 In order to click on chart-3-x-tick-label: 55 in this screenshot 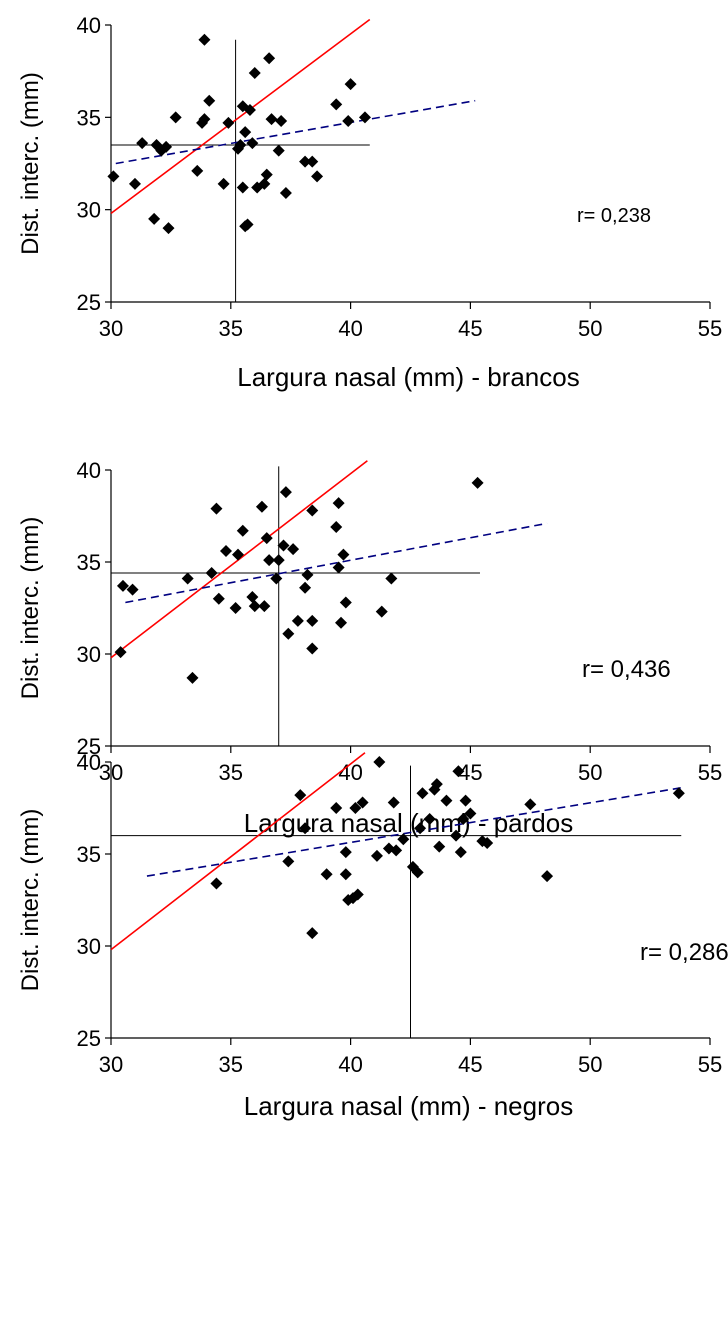, I will do `click(710, 1064)`.